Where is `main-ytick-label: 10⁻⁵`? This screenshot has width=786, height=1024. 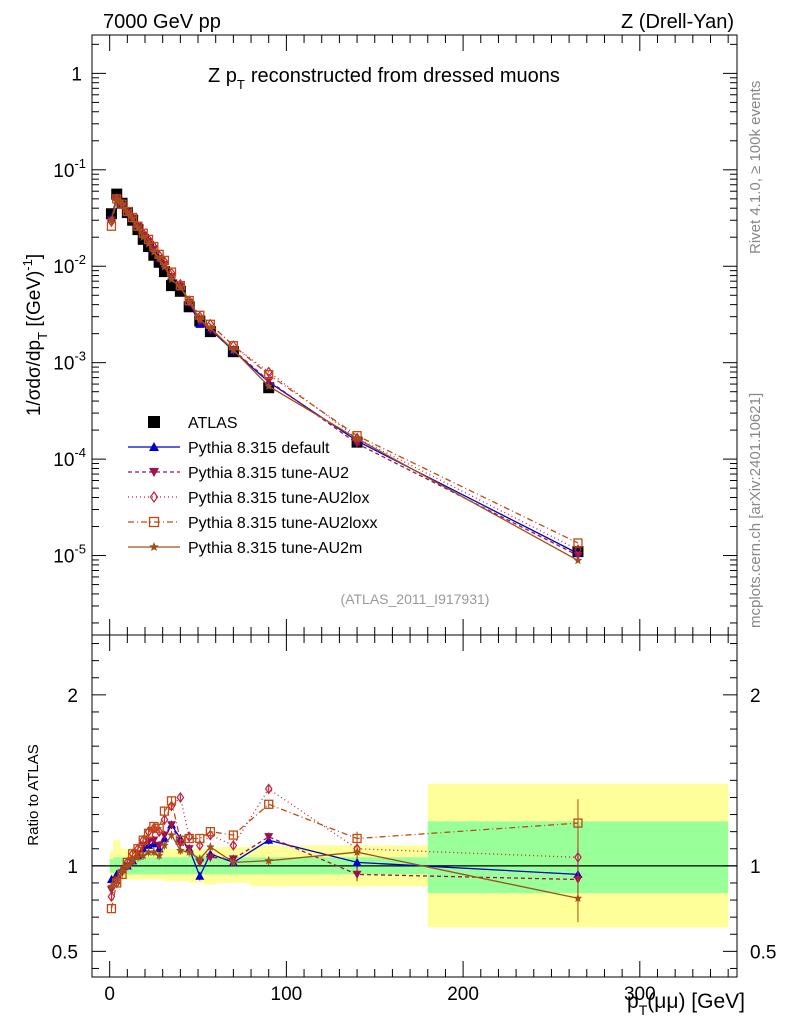 main-ytick-label: 10⁻⁵ is located at coordinates (69, 555).